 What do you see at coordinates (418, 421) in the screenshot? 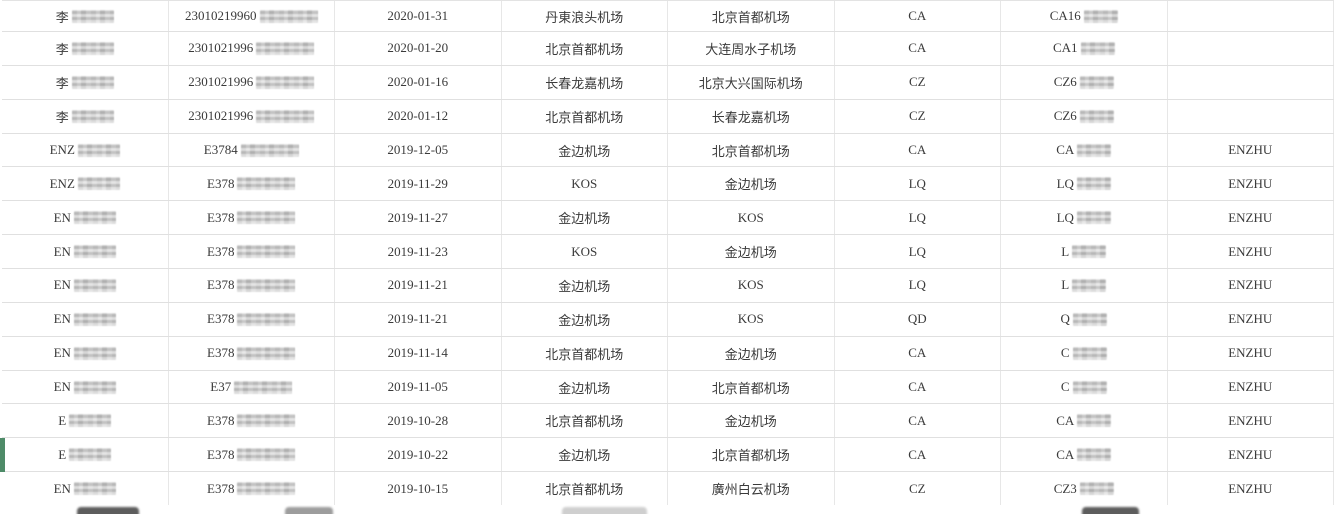
I see `cell-flight-date: 2019-10-28` at bounding box center [418, 421].